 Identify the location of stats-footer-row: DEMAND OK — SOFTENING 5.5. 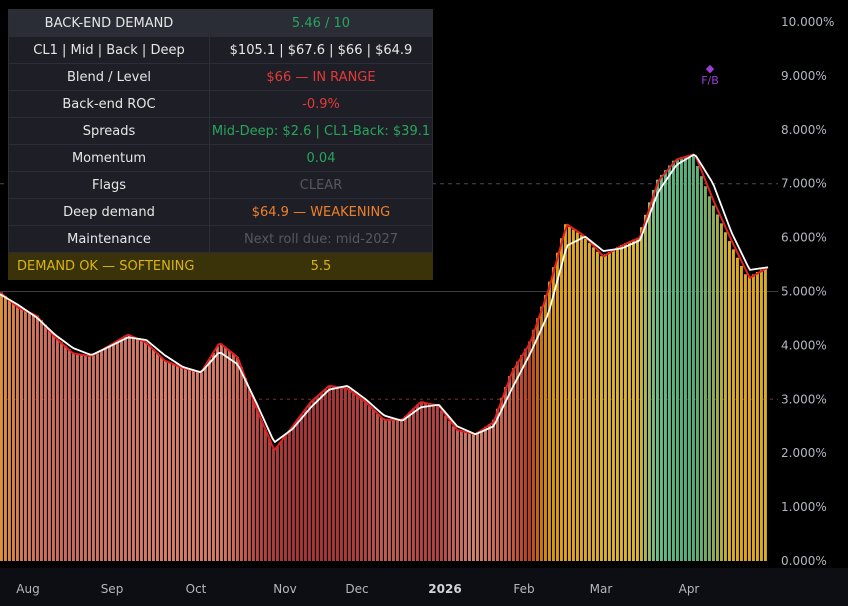
(220, 266).